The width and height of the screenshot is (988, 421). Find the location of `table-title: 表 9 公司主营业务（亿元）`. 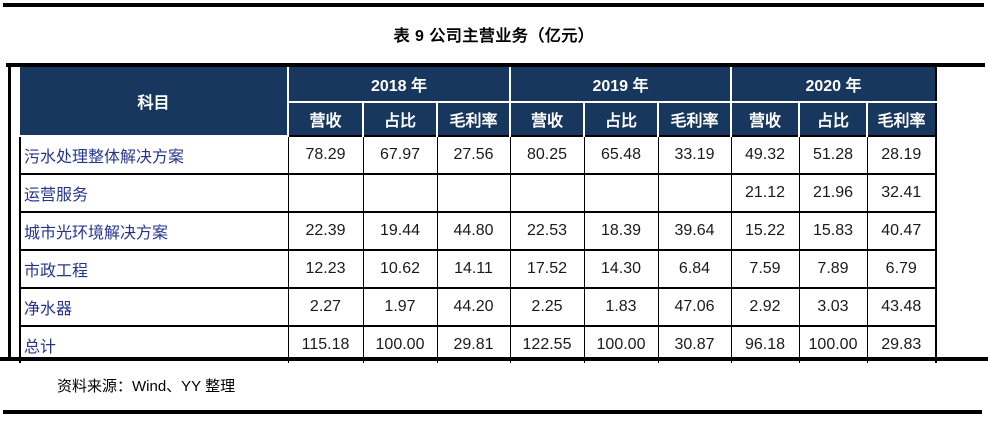

table-title: 表 9 公司主营业务（亿元） is located at coordinates (494, 36).